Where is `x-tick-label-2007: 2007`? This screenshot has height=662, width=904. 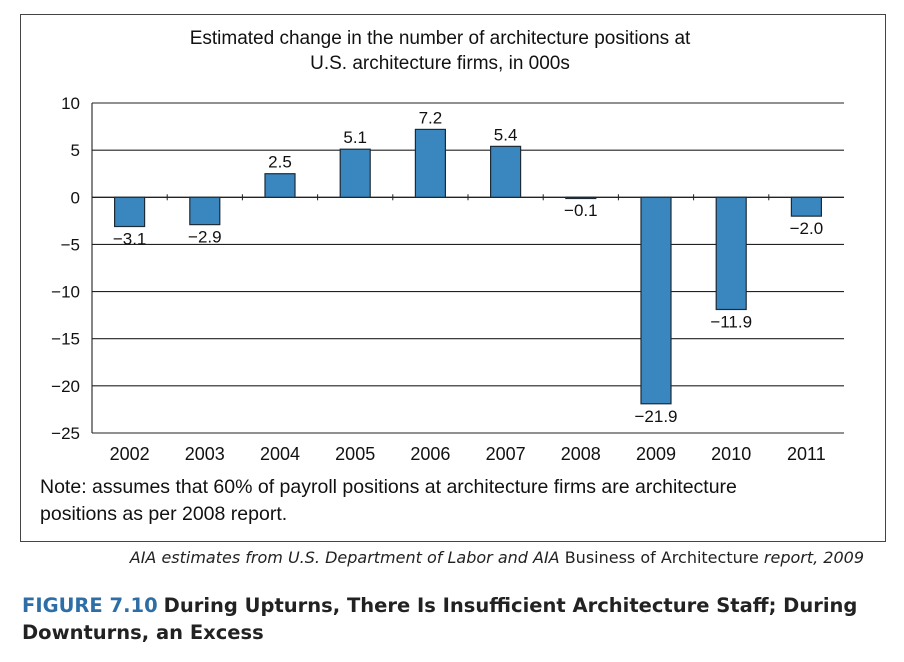
x-tick-label-2007: 2007 is located at coordinates (506, 454).